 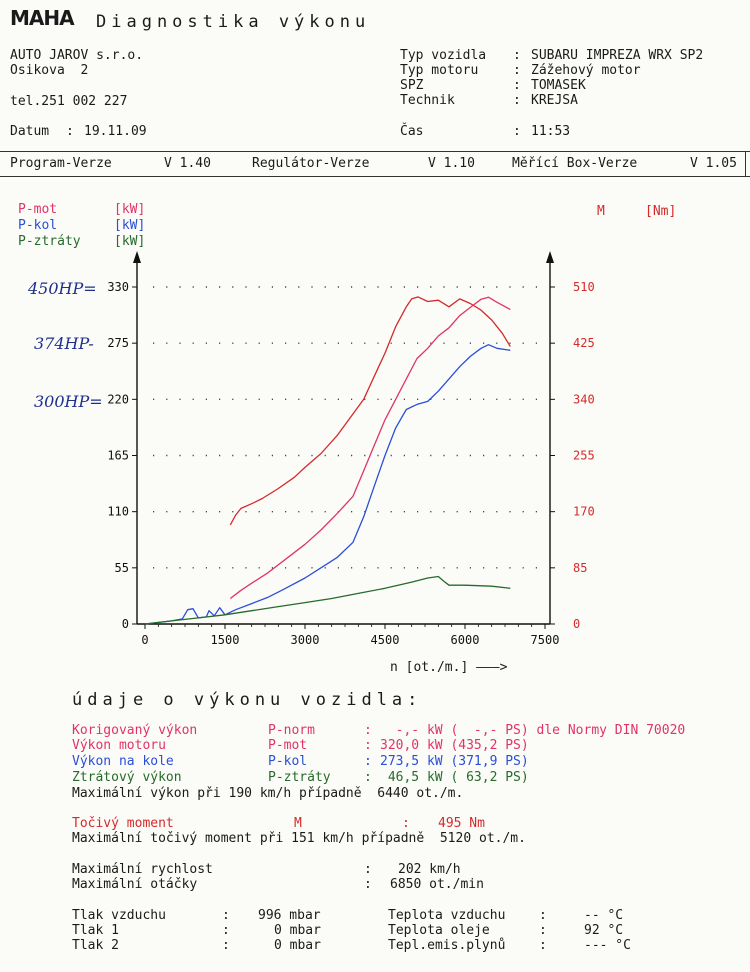 What do you see at coordinates (187, 163) in the screenshot?
I see `program-version: V 1.40` at bounding box center [187, 163].